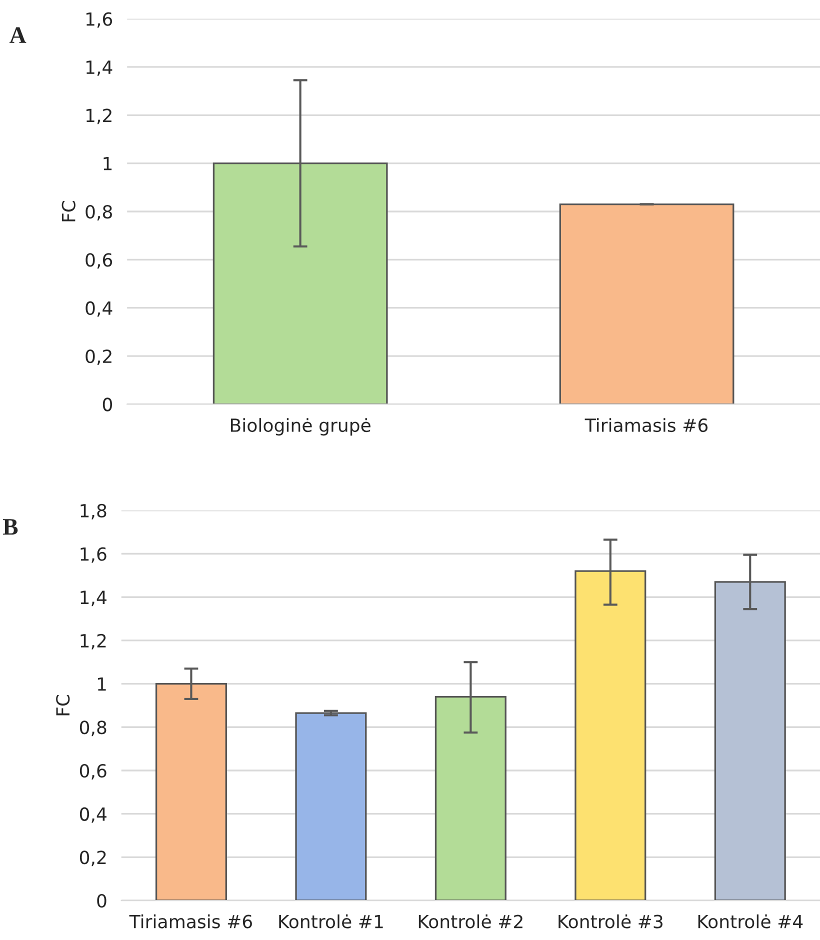 This screenshot has width=820, height=940. What do you see at coordinates (610, 921) in the screenshot?
I see `x-tick-label: Kontrolė #3` at bounding box center [610, 921].